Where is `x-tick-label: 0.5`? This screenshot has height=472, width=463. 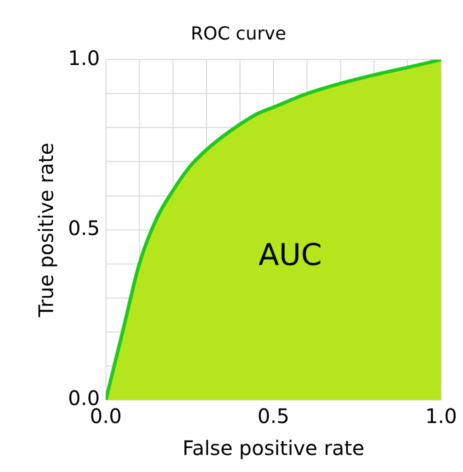 x-tick-label: 0.5 is located at coordinates (274, 416).